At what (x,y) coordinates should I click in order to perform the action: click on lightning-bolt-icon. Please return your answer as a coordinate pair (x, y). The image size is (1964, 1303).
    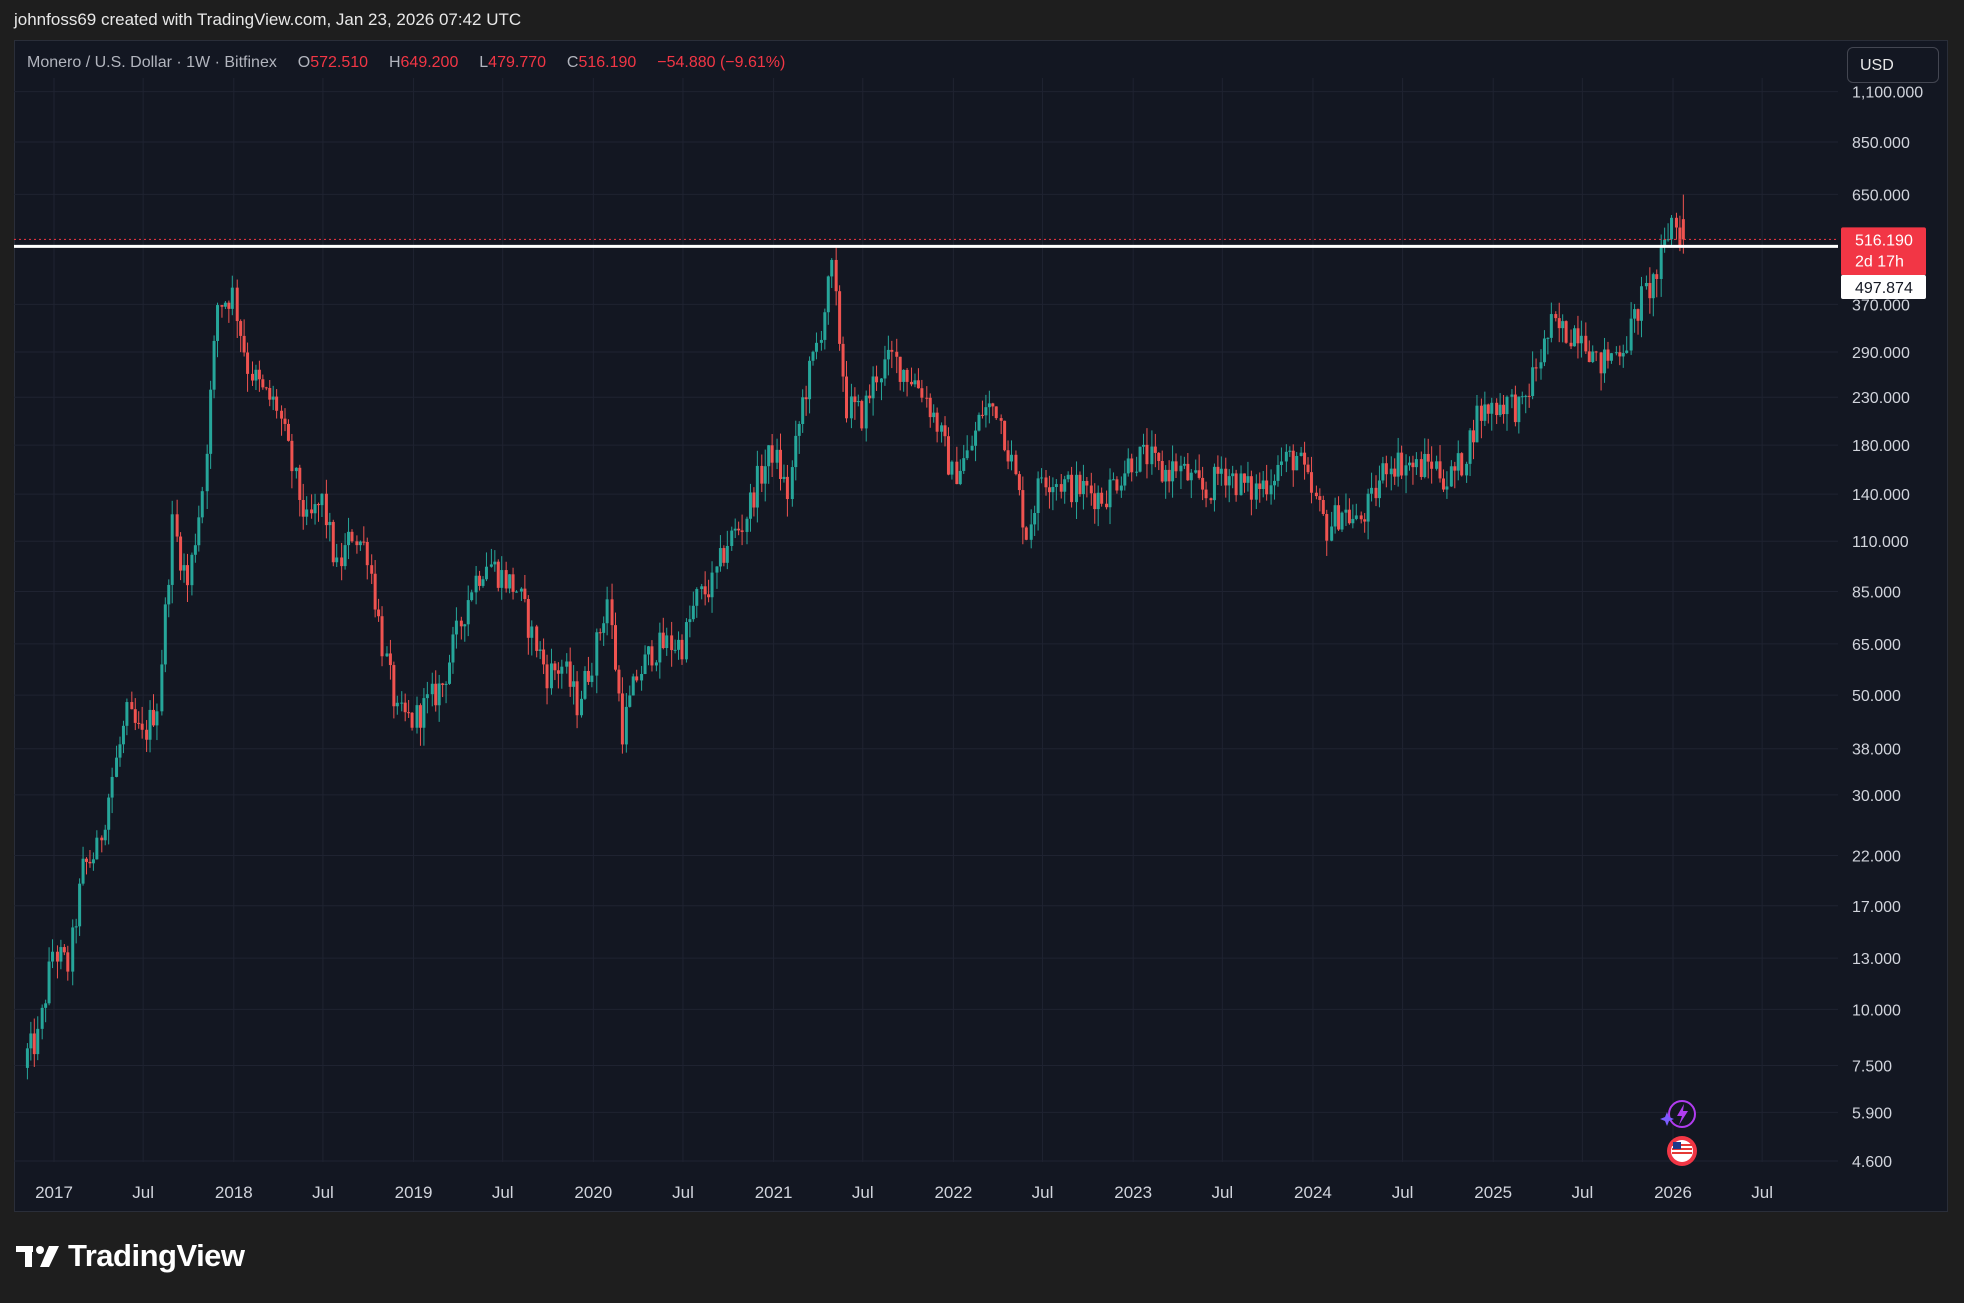
    Looking at the image, I should click on (1682, 1114).